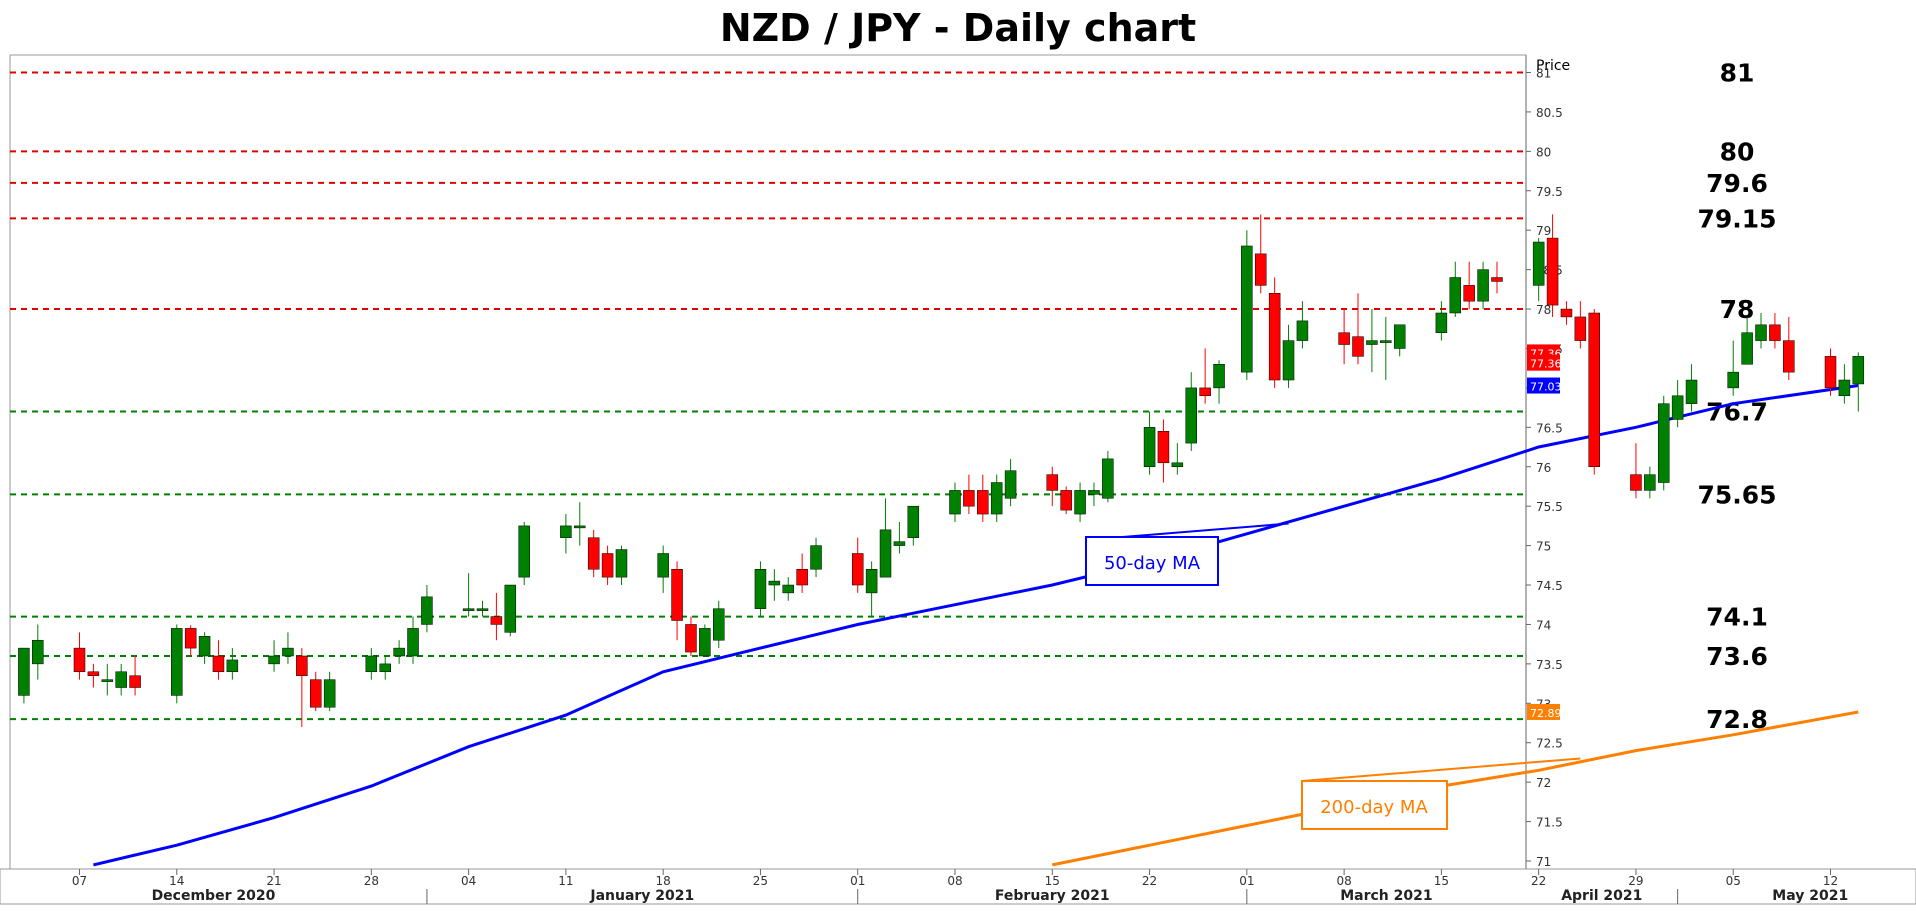 The height and width of the screenshot is (923, 1916). I want to click on y-tick-label: 71, so click(1543, 862).